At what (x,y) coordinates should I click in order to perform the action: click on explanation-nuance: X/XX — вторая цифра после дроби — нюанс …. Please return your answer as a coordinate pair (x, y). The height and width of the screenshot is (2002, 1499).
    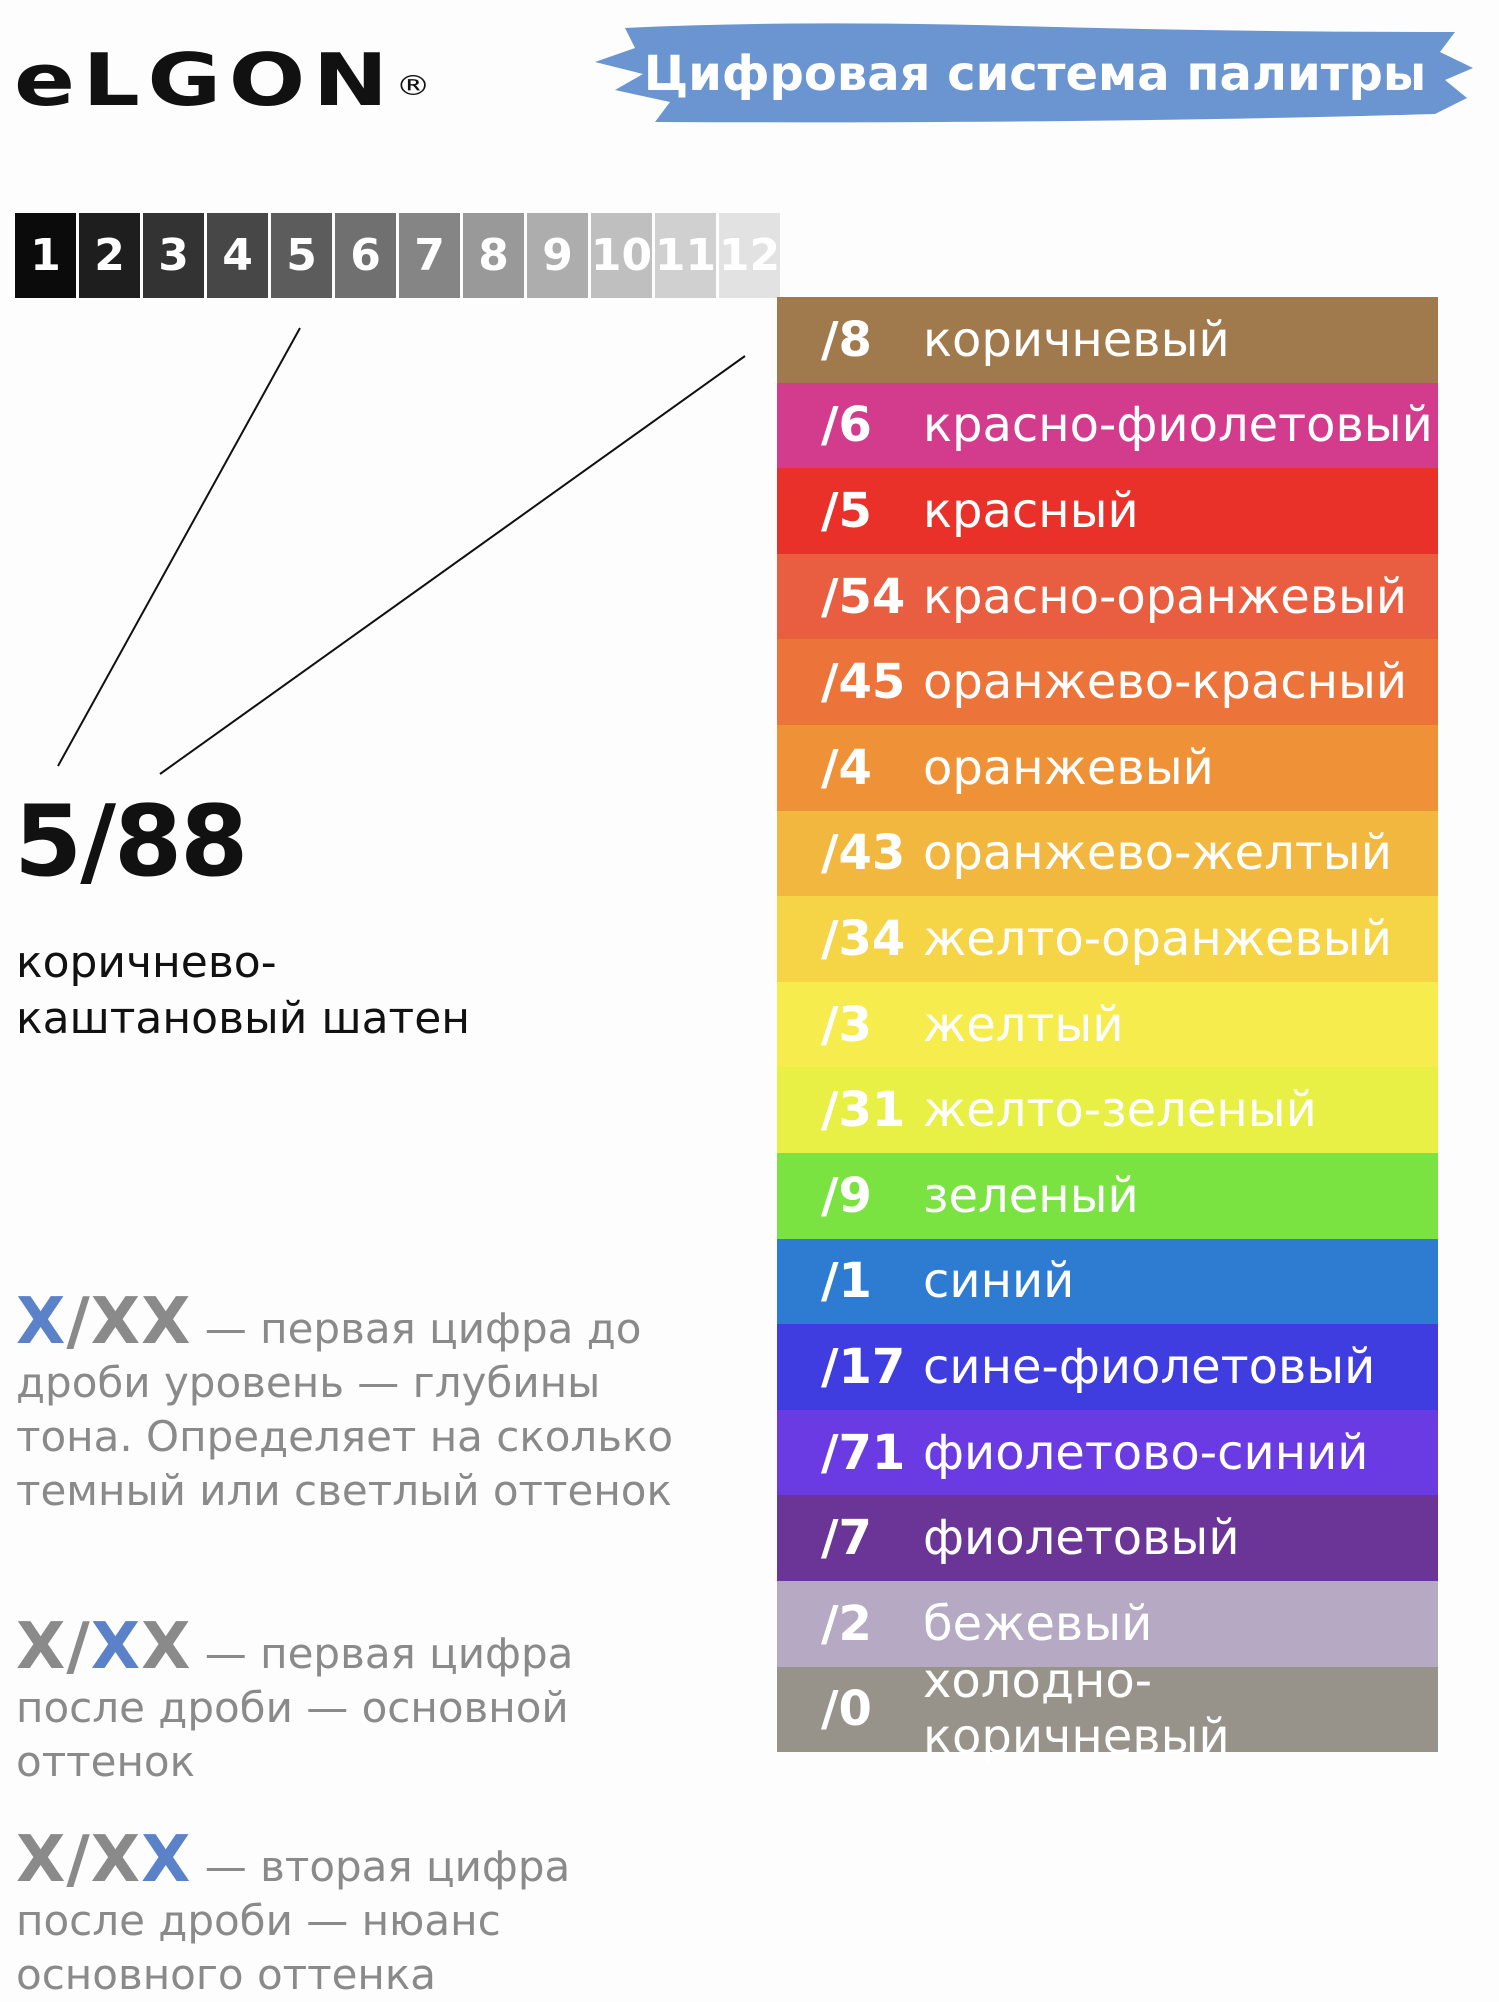
    Looking at the image, I should click on (341, 1915).